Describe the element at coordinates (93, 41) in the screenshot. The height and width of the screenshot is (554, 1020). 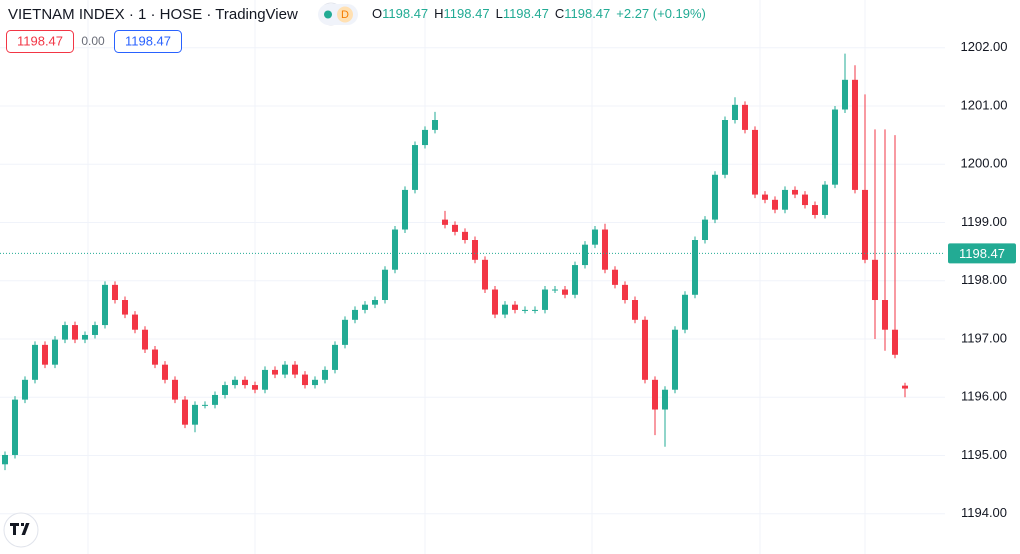
I see `spread: 0.00` at that location.